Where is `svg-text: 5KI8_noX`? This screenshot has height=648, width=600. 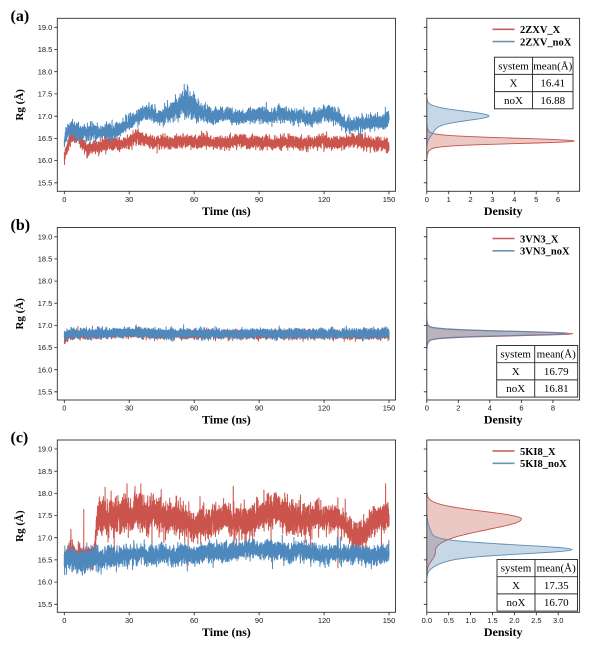 svg-text: 5KI8_noX is located at coordinates (543, 464).